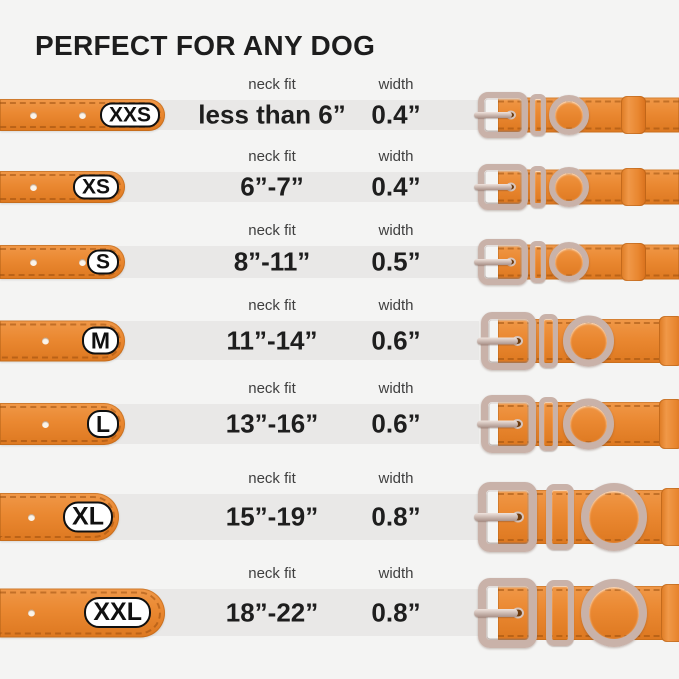  I want to click on size-row-xxs: XXS neck fit less than 6” width 0.4”, so click(339, 107).